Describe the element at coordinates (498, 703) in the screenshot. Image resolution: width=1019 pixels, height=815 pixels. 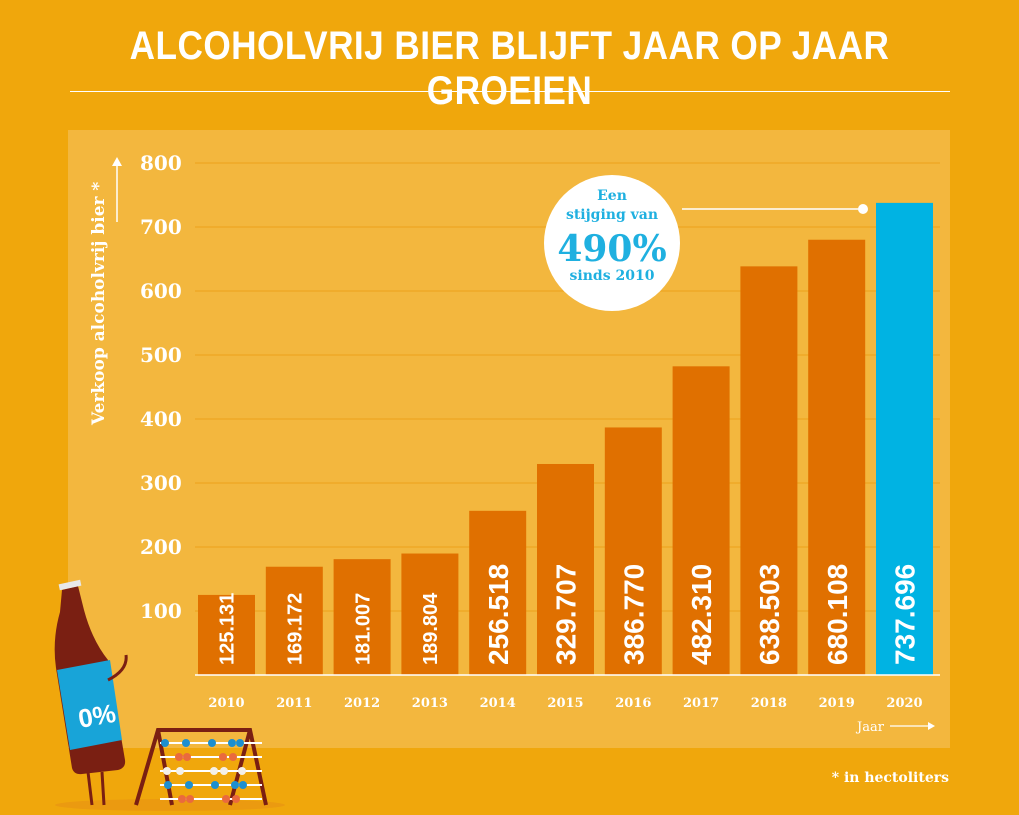
I see `x-tick-label: 2014` at that location.